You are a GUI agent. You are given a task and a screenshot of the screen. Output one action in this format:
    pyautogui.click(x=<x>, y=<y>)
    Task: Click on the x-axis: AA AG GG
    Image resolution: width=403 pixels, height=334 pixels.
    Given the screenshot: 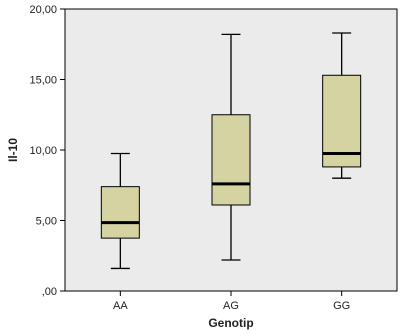 What is the action you would take?
    pyautogui.click(x=231, y=301)
    